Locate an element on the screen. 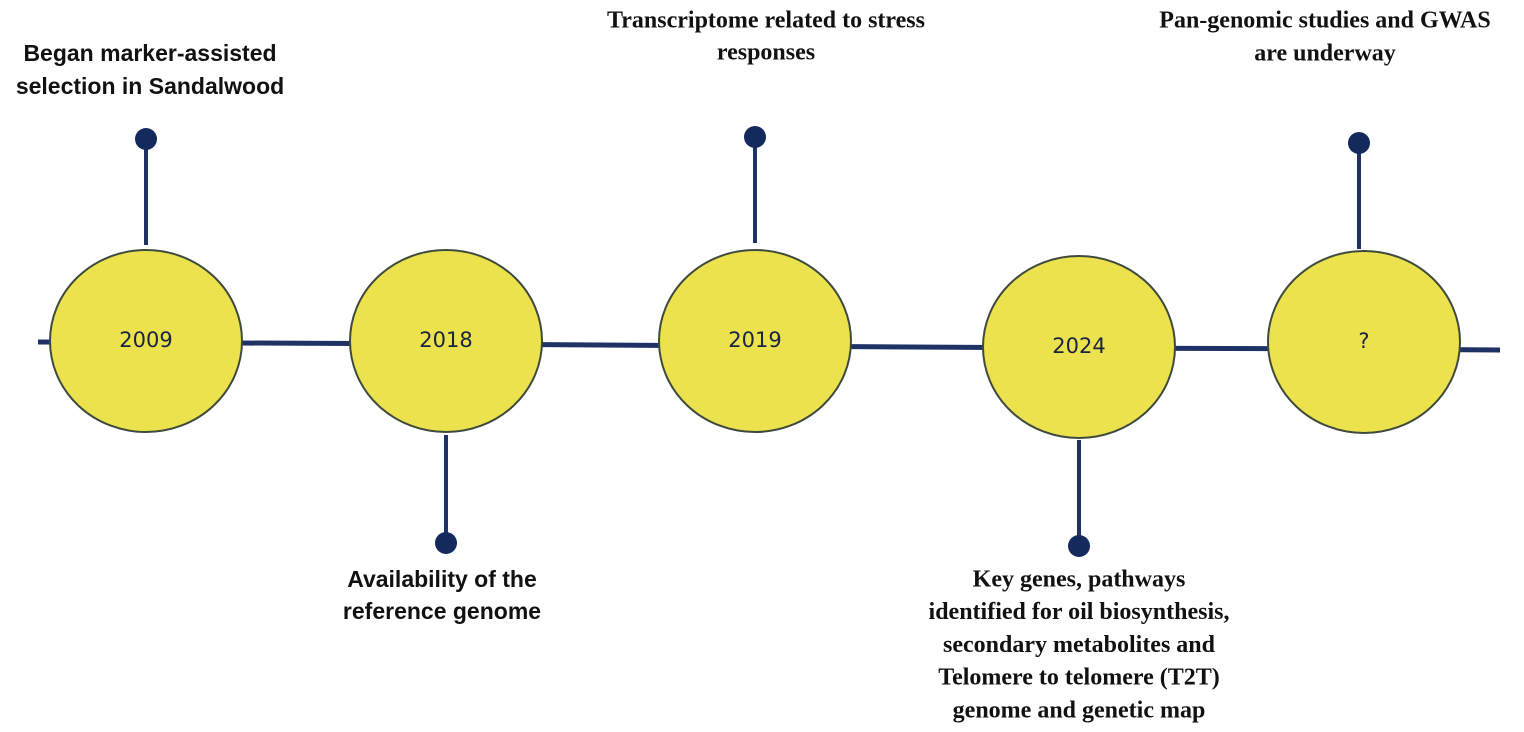  year-label: 2019 is located at coordinates (754, 340).